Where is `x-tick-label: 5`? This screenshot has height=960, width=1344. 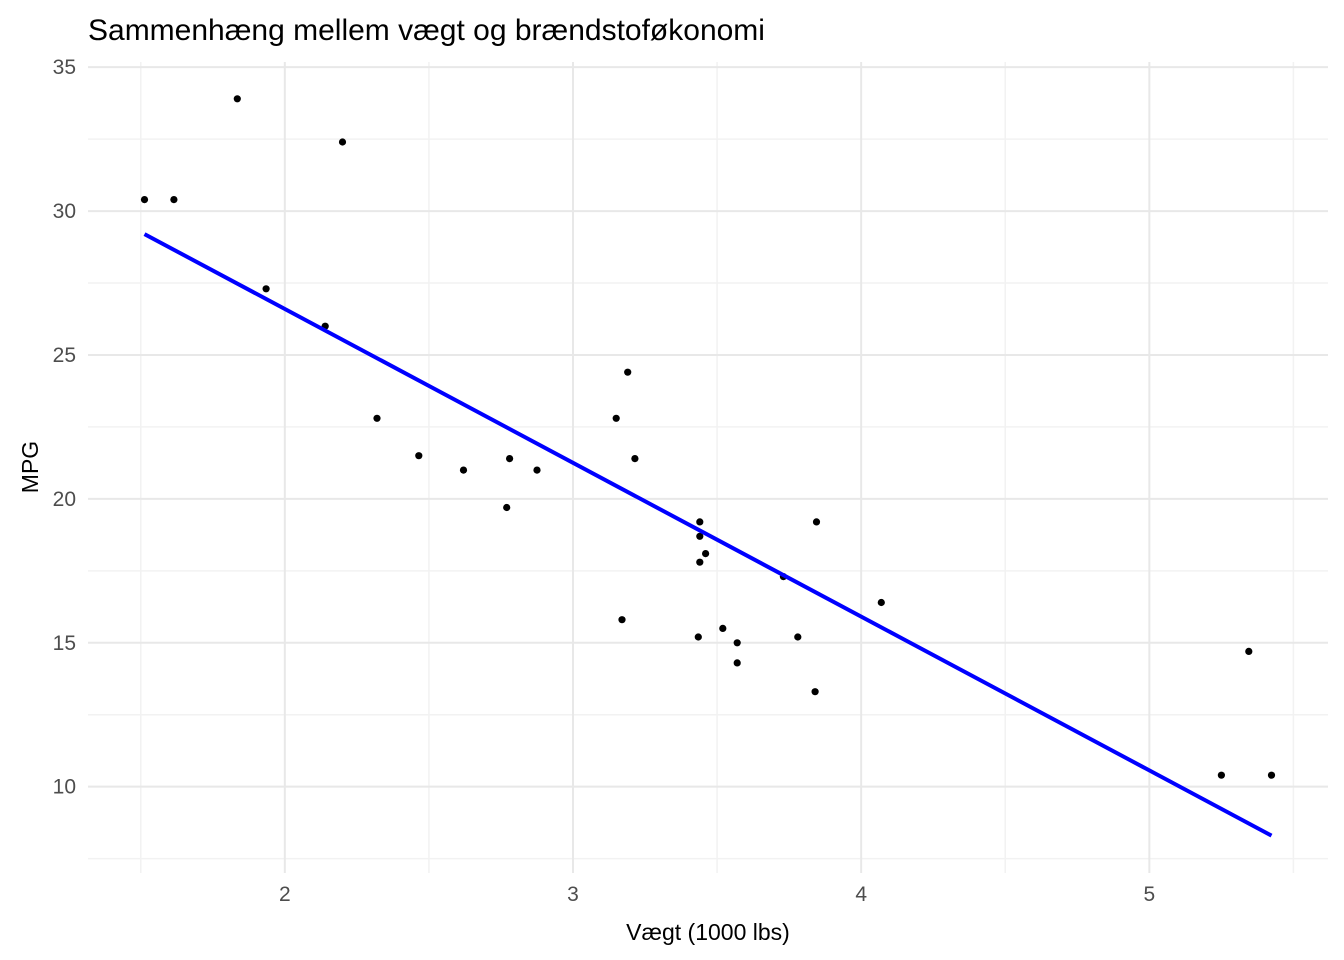 x-tick-label: 5 is located at coordinates (1149, 894).